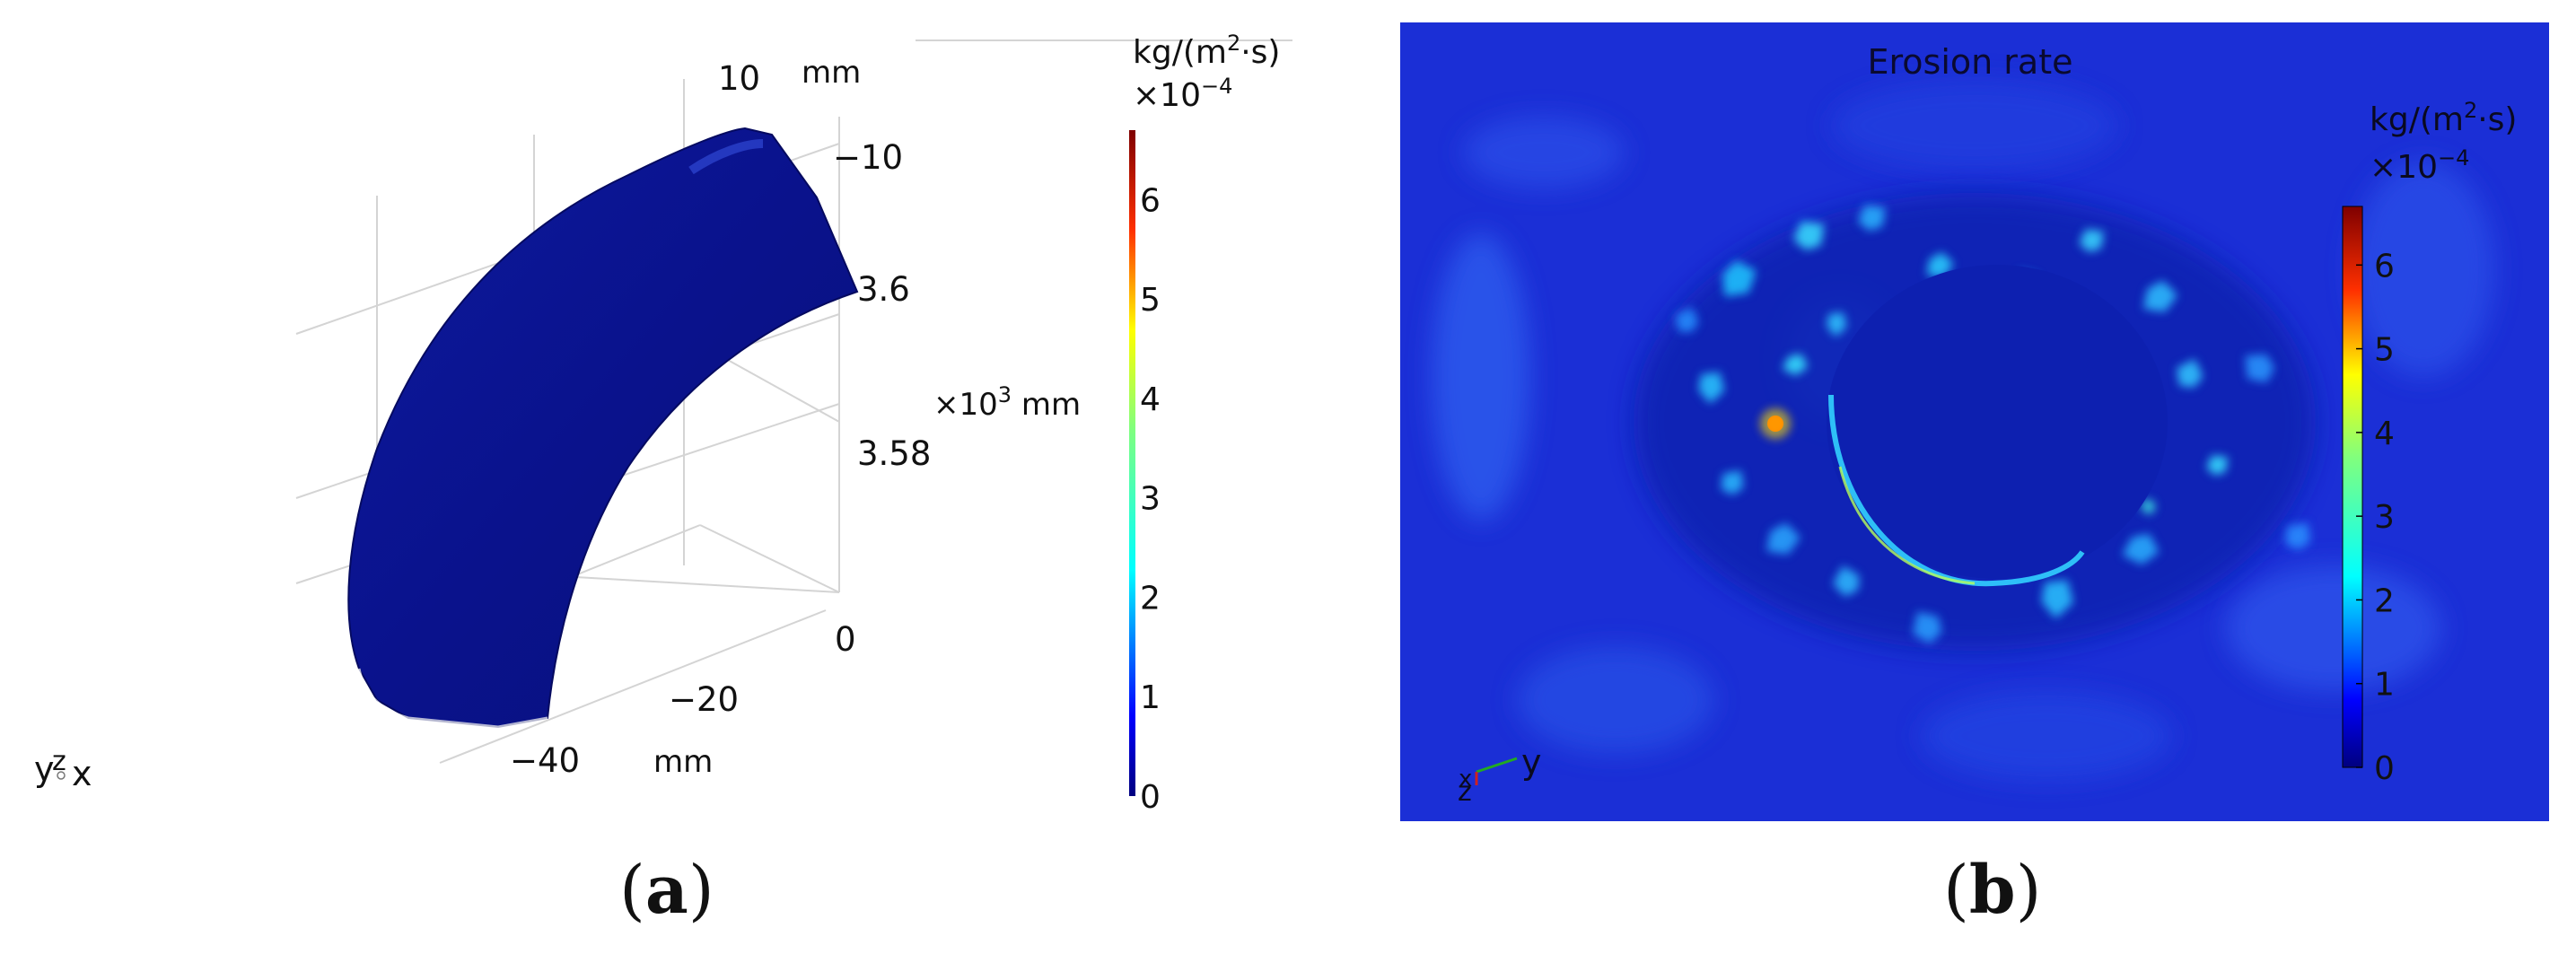 This screenshot has width=2576, height=963. I want to click on erosion-hotspots, so click(1992, 424).